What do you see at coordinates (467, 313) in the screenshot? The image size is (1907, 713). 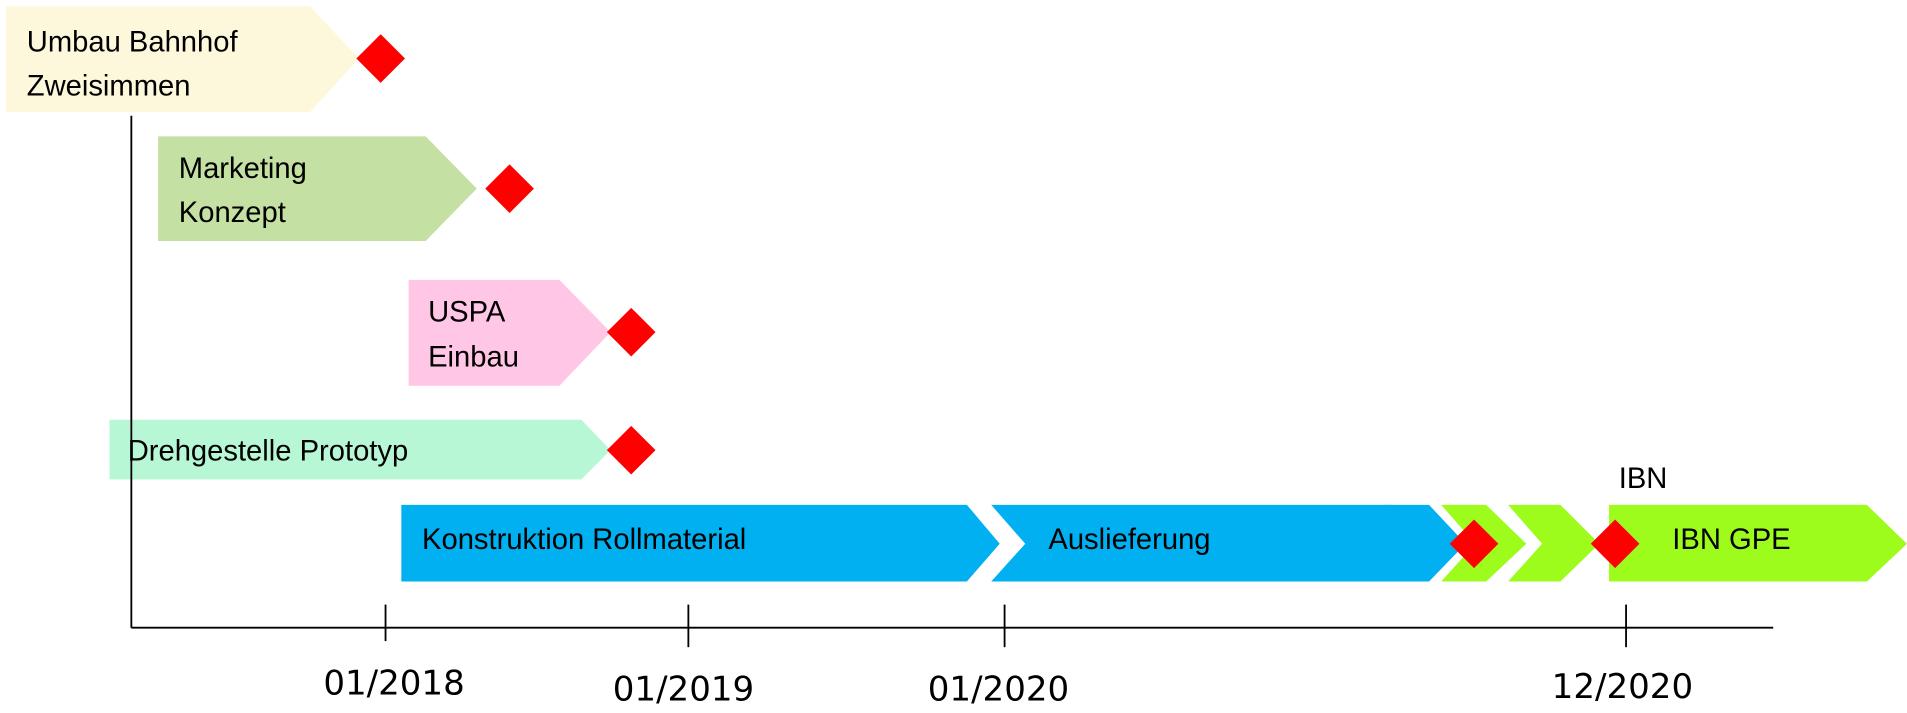 I see `task-label: USPA` at bounding box center [467, 313].